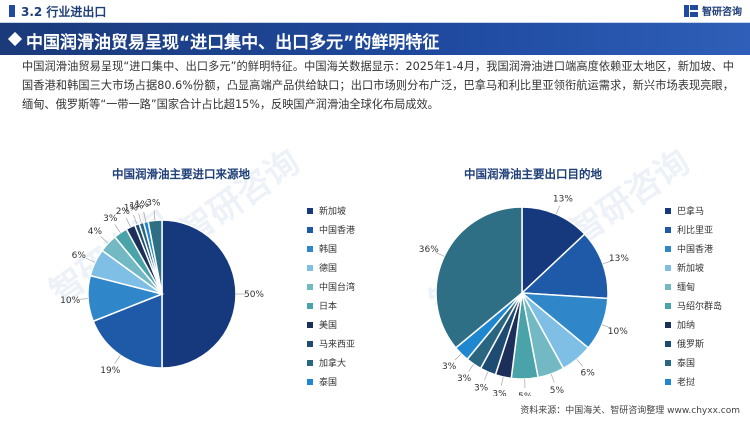  Describe the element at coordinates (64, 12) in the screenshot. I see `section-text: 3.2 行业进出口` at that location.